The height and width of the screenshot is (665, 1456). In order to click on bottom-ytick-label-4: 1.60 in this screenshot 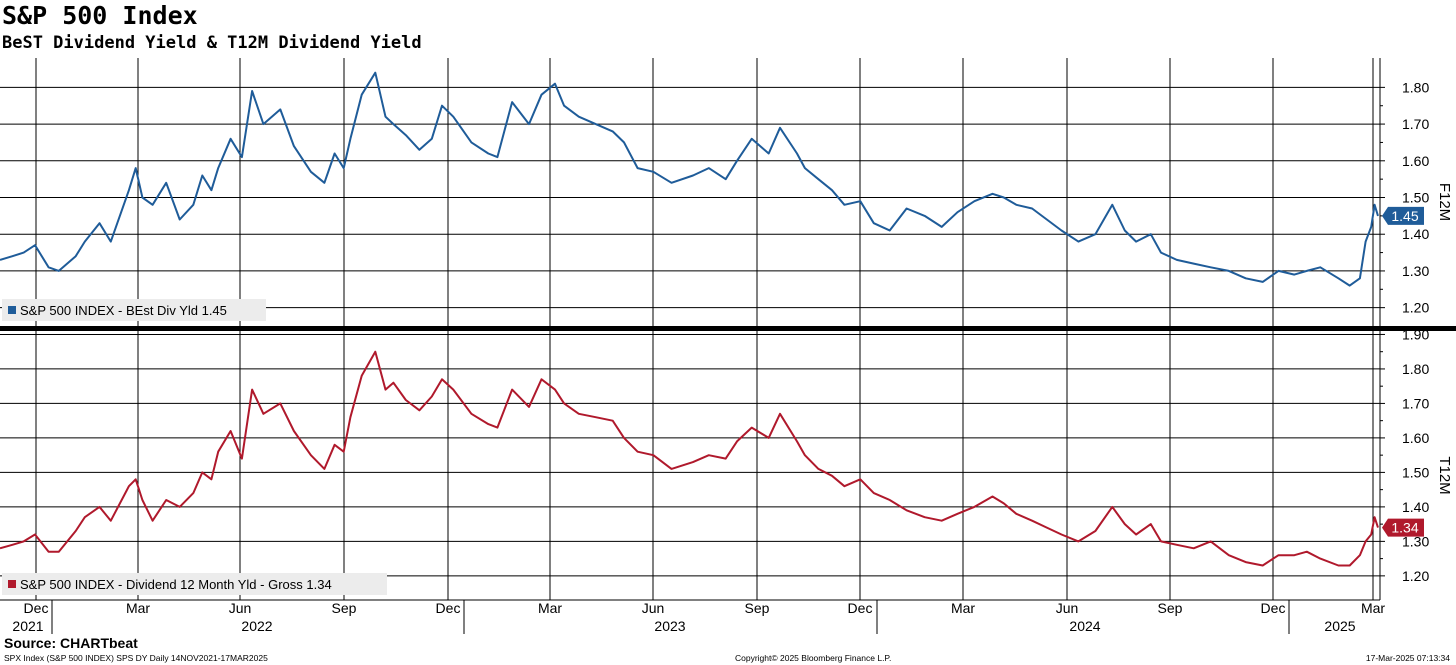, I will do `click(1415, 438)`.